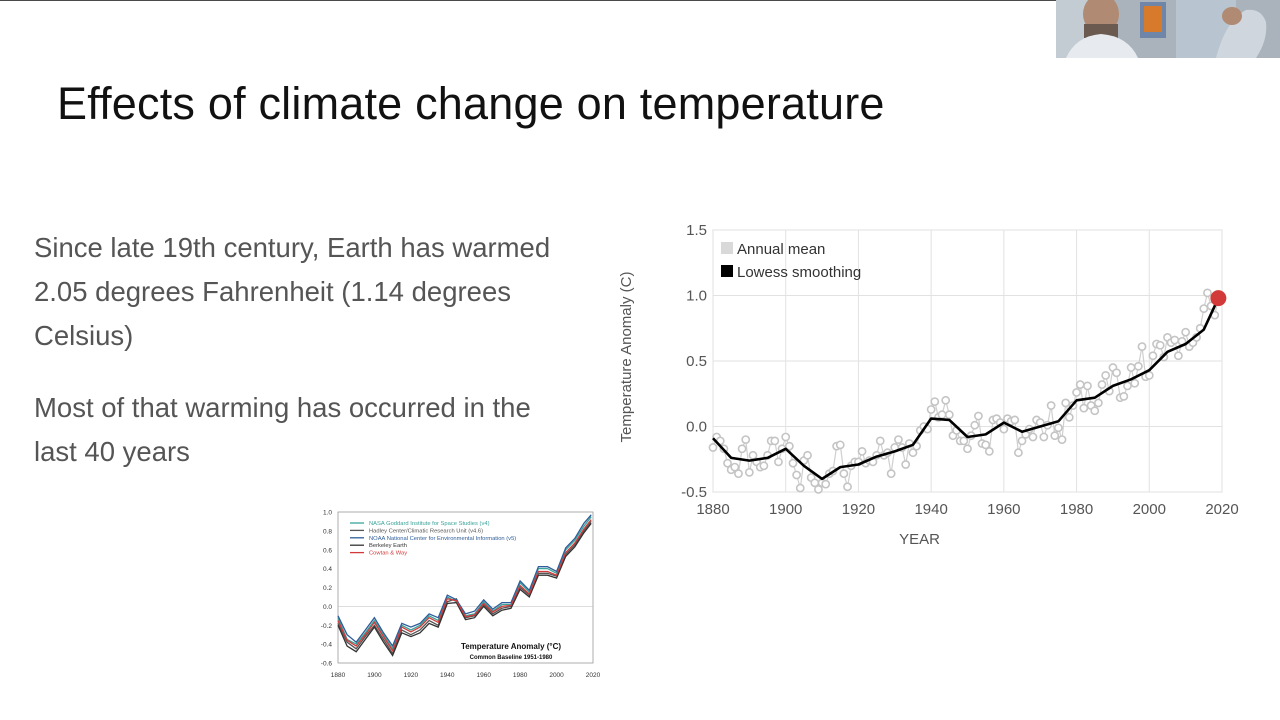  Describe the element at coordinates (327, 607) in the screenshot. I see `inset-y-tick-label: 0.0` at that location.